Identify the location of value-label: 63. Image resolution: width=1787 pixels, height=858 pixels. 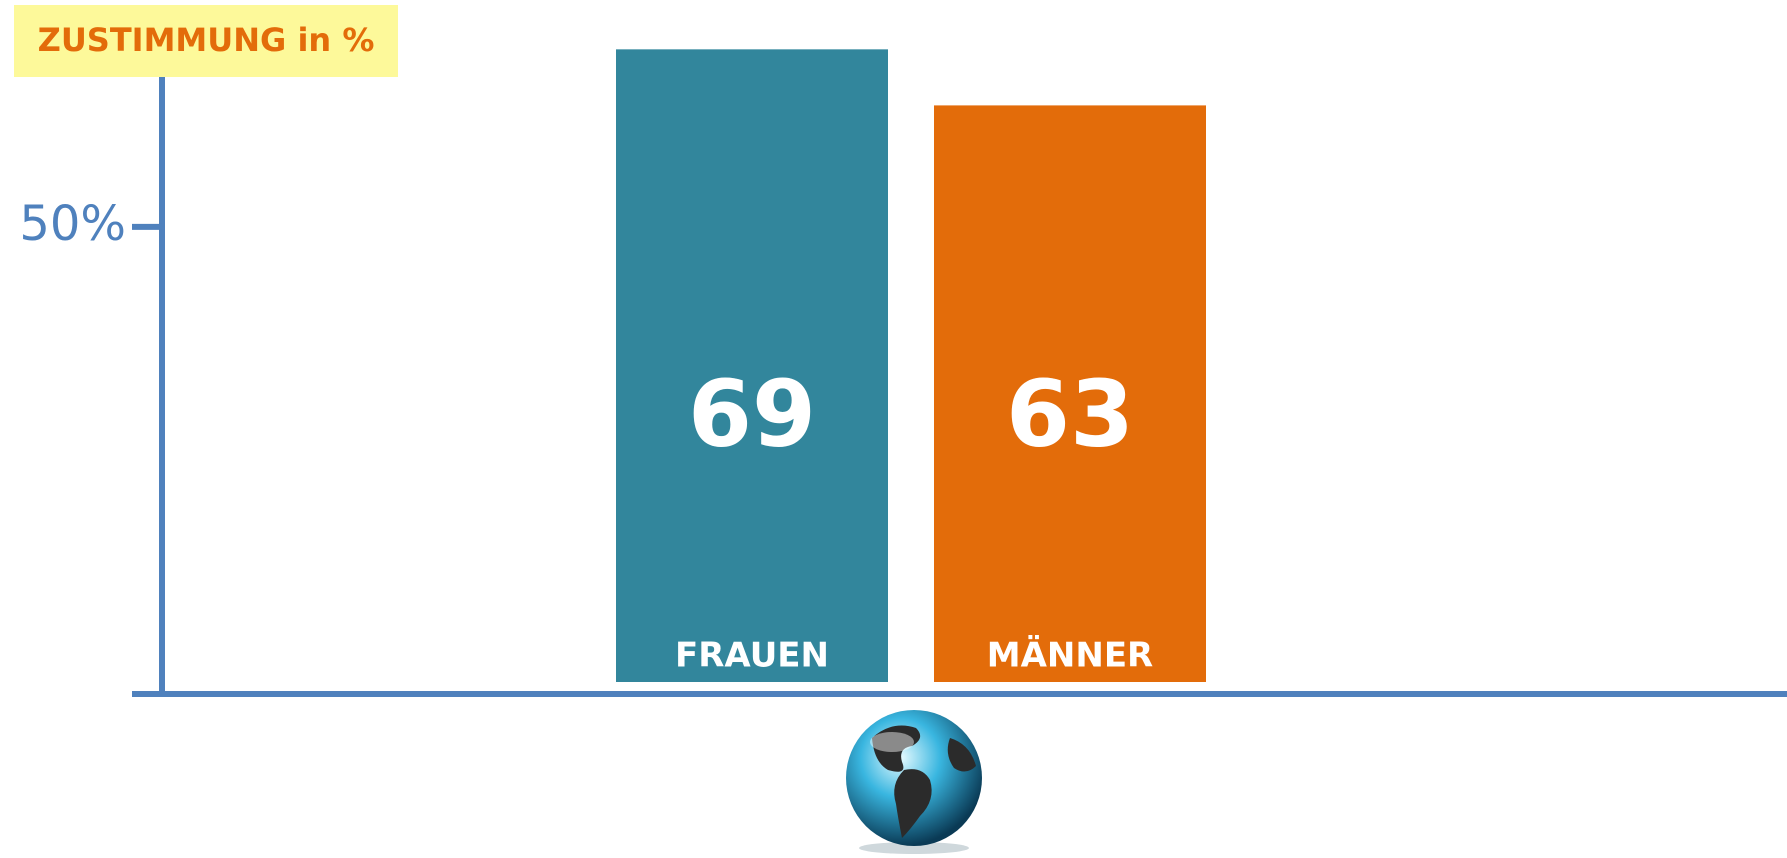
(1070, 413).